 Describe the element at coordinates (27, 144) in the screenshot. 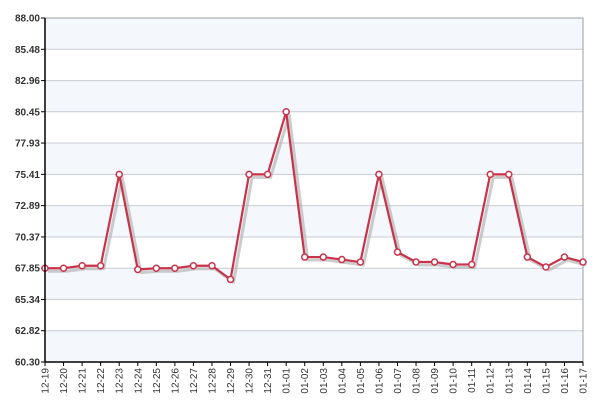

I see `y-tick-label: 77.93` at that location.